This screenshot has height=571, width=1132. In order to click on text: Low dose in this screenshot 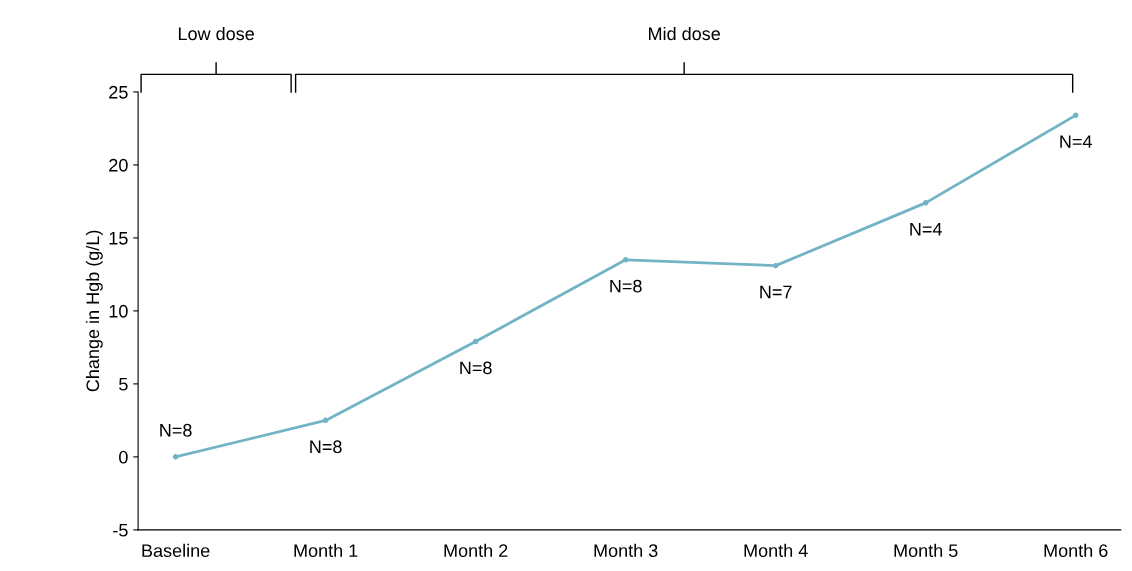, I will do `click(216, 33)`.